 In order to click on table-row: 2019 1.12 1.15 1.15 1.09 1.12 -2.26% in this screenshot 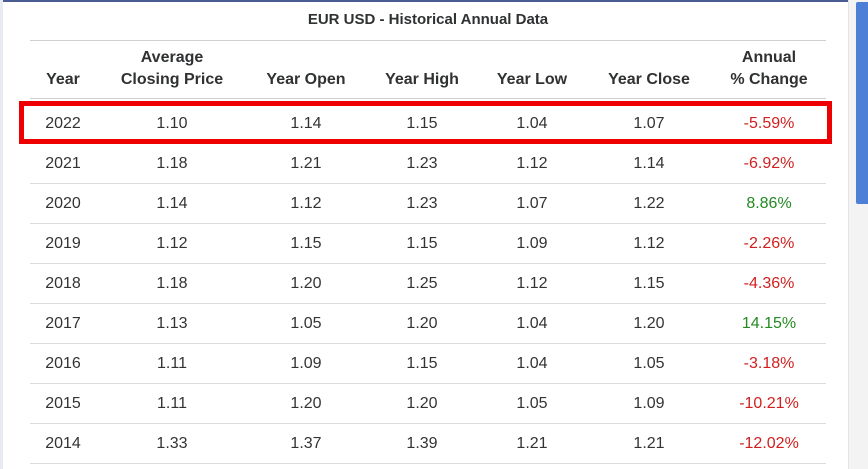, I will do `click(428, 244)`.